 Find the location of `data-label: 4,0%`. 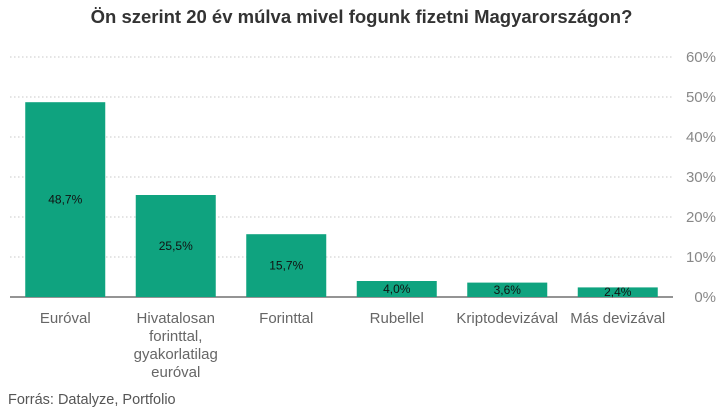

data-label: 4,0% is located at coordinates (397, 289).